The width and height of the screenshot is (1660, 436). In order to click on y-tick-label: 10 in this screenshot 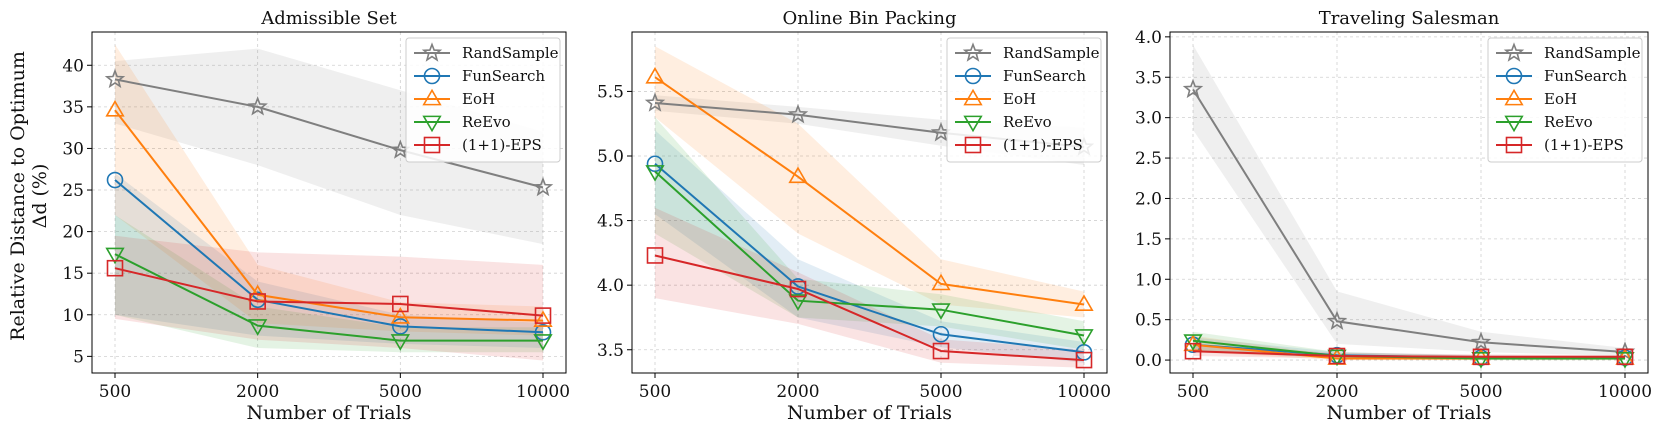, I will do `click(73, 316)`.